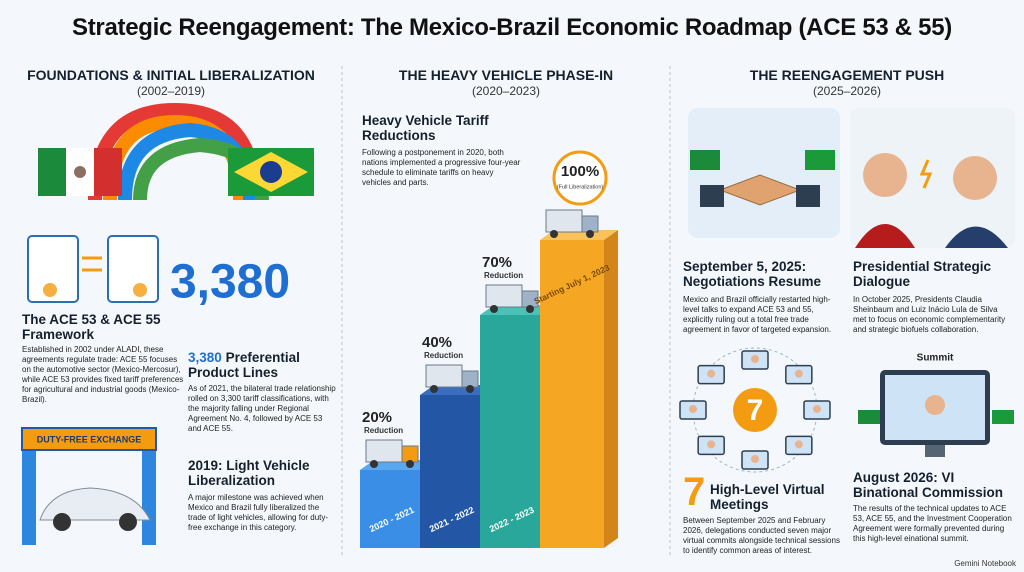  What do you see at coordinates (80, 172) in the screenshot?
I see `flag-emblem` at bounding box center [80, 172].